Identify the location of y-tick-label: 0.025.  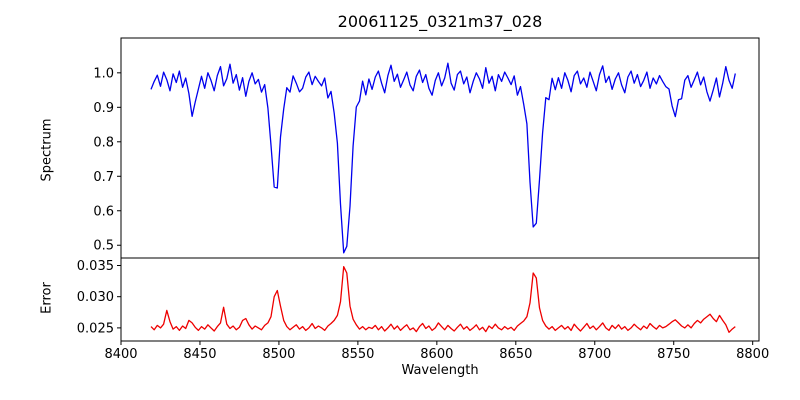
(95, 328).